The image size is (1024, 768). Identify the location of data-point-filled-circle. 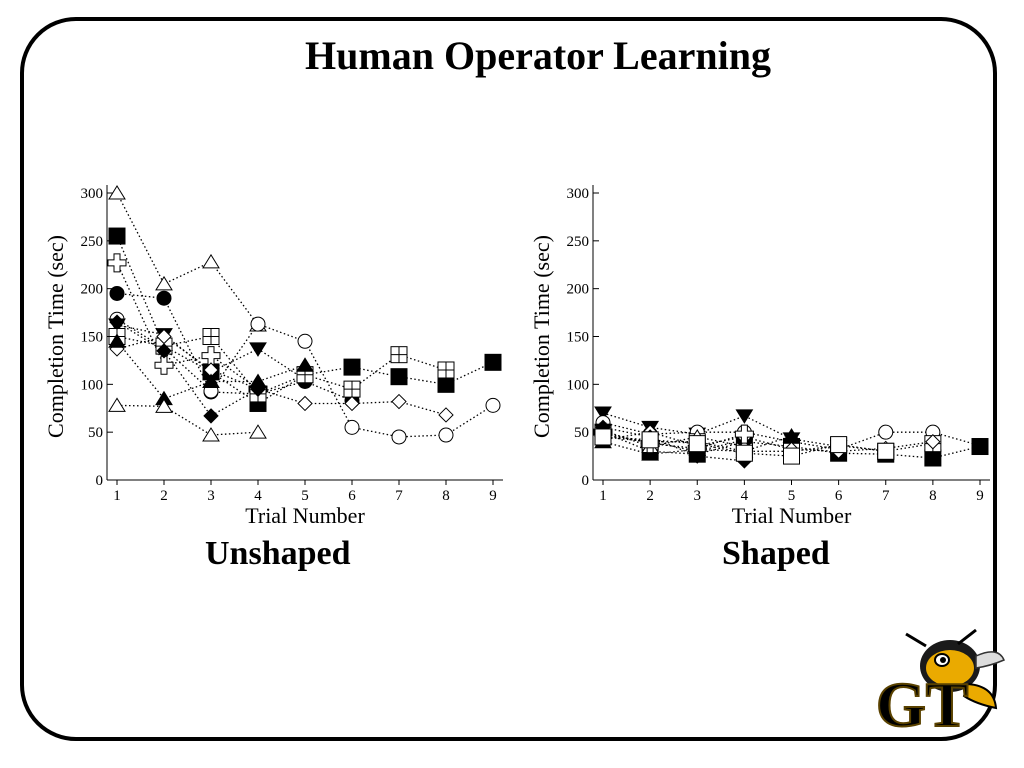
(164, 298).